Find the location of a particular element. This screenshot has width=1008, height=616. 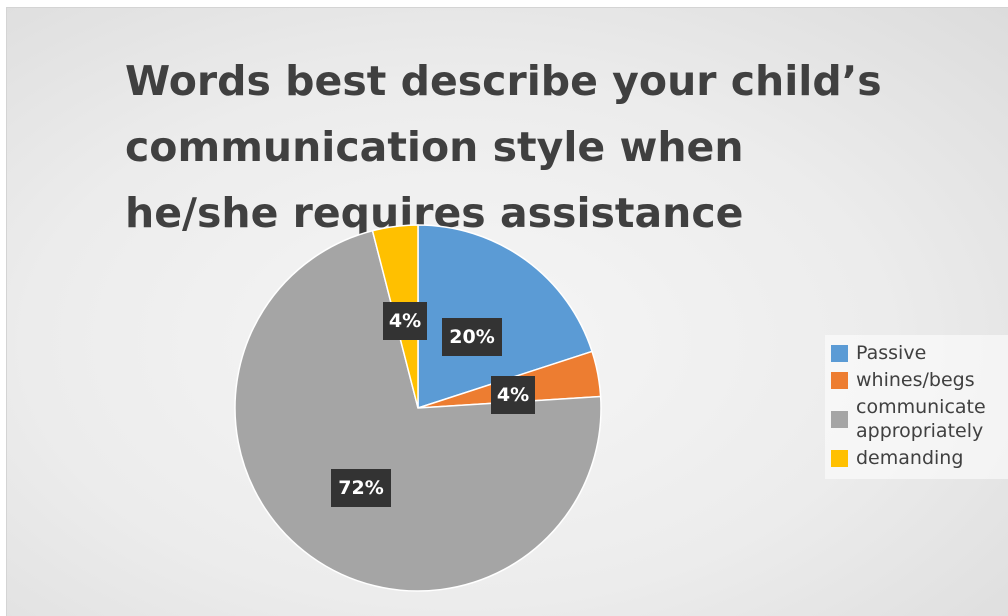

legend-item: demanding is located at coordinates (919, 458).